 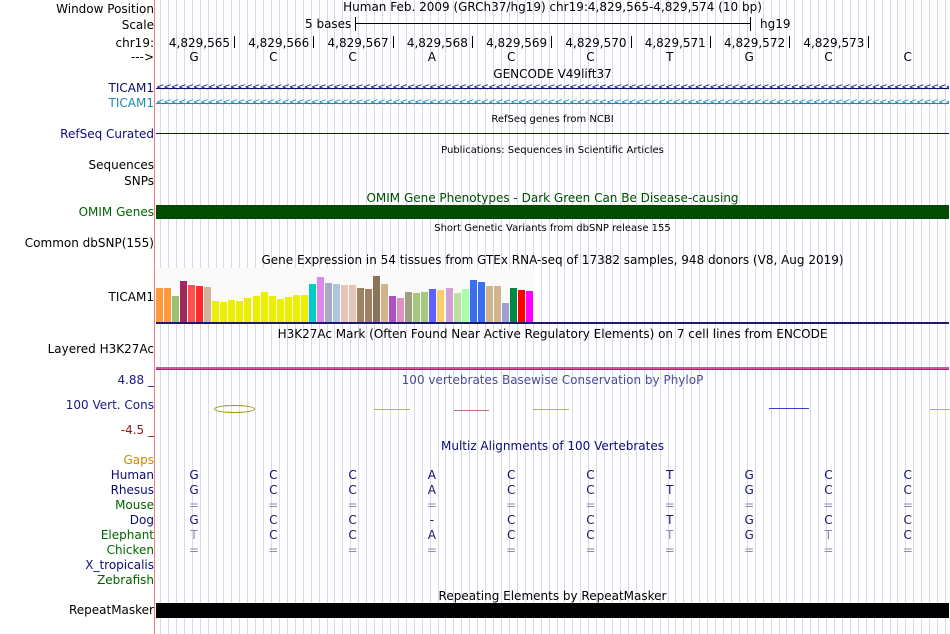 I want to click on strand-arrow-label: --->, so click(x=142, y=57).